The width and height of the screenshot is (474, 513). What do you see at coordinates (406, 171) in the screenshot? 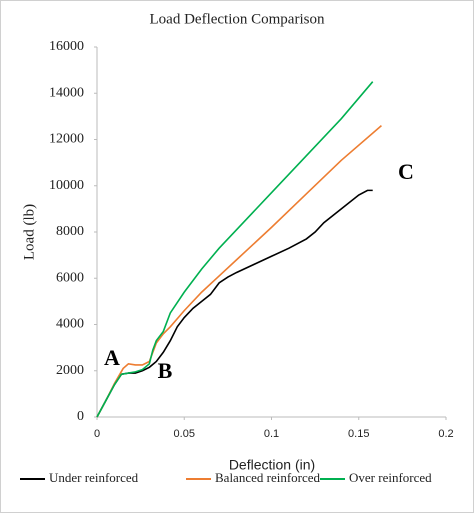
I see `annotation: C` at bounding box center [406, 171].